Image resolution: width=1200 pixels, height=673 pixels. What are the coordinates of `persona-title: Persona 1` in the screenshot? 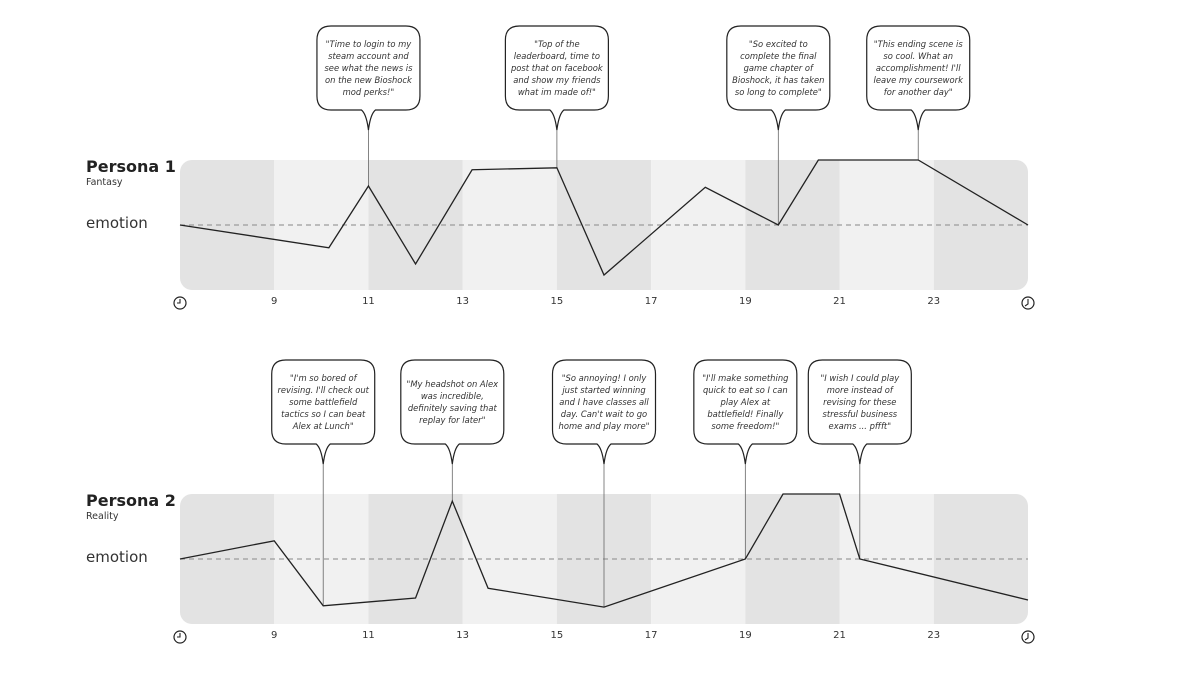 It's located at (131, 166).